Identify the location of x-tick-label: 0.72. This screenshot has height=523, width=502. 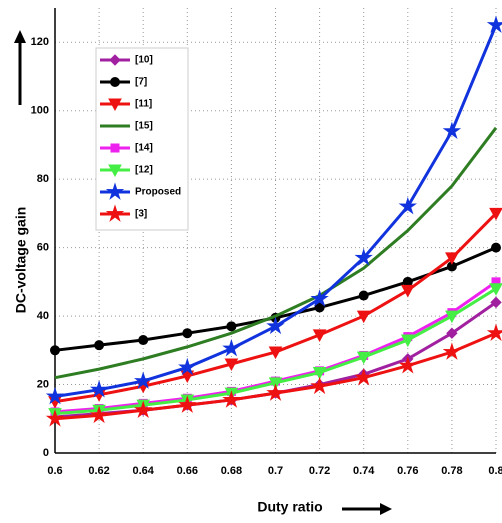
(319, 471).